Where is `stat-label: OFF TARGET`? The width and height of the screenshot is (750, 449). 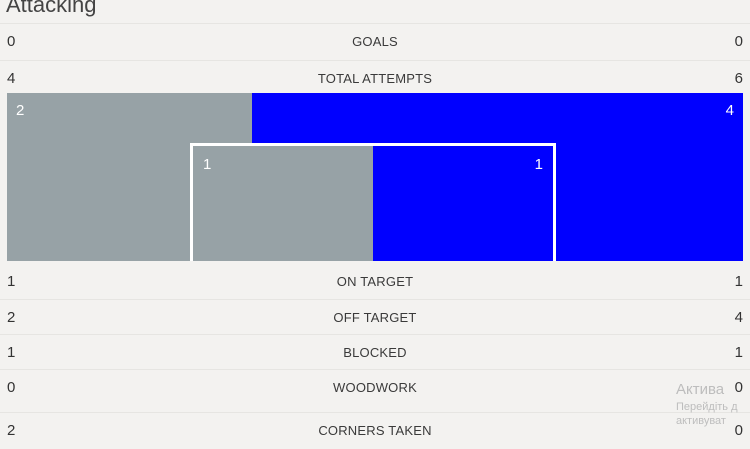 stat-label: OFF TARGET is located at coordinates (375, 317).